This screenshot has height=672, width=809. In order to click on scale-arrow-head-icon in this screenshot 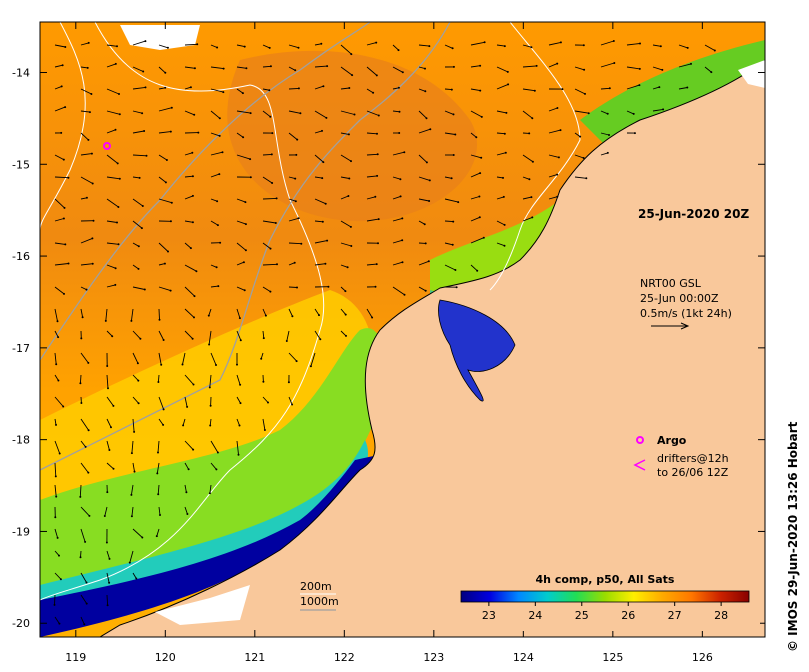, I will do `click(685, 326)`.